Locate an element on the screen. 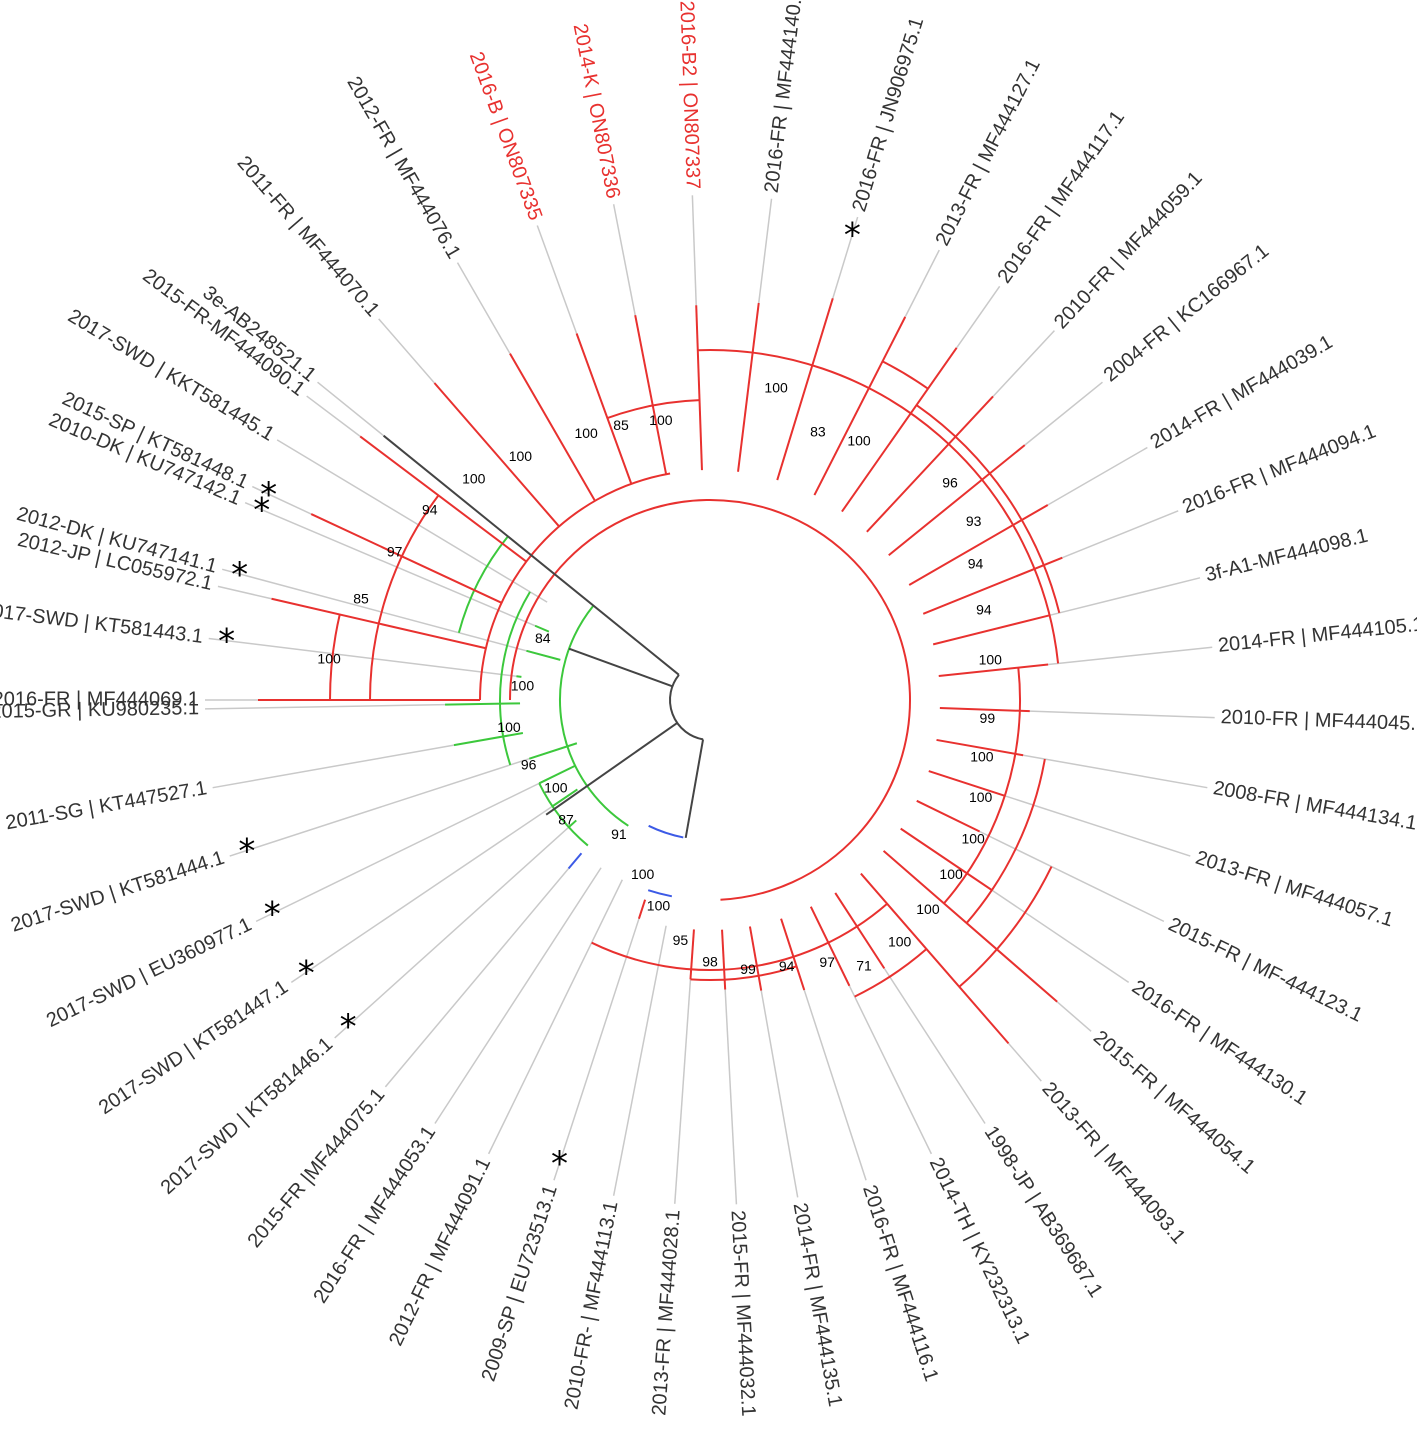 The height and width of the screenshot is (1438, 1417). support-value: 91 is located at coordinates (619, 834).